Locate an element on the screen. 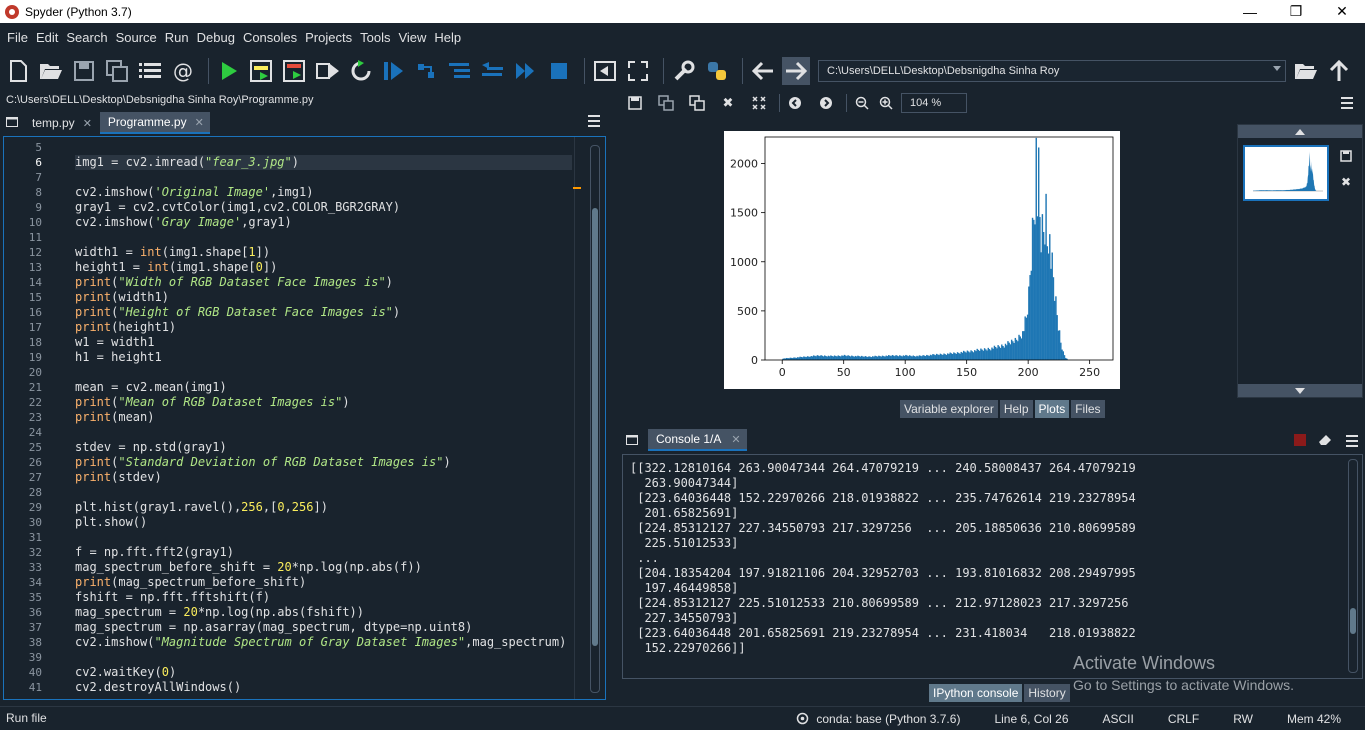 Image resolution: width=1365 pixels, height=730 pixels. code-line: plt.show() is located at coordinates (111, 522).